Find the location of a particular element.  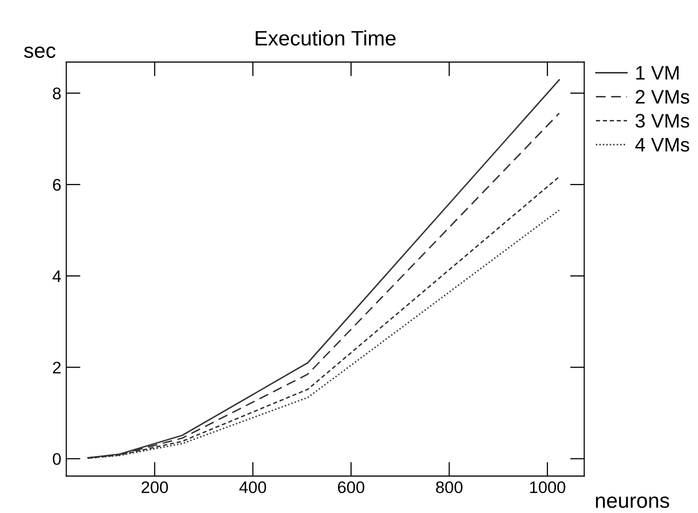

x-tick-label: 1000 is located at coordinates (548, 487).